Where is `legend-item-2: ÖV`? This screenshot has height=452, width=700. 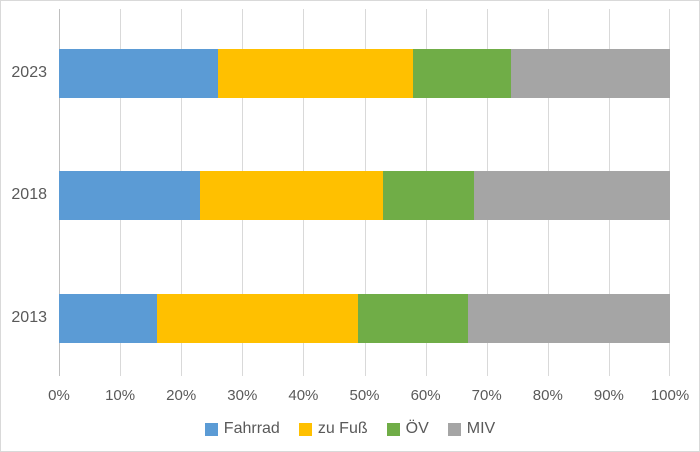
legend-item-2: ÖV is located at coordinates (407, 429).